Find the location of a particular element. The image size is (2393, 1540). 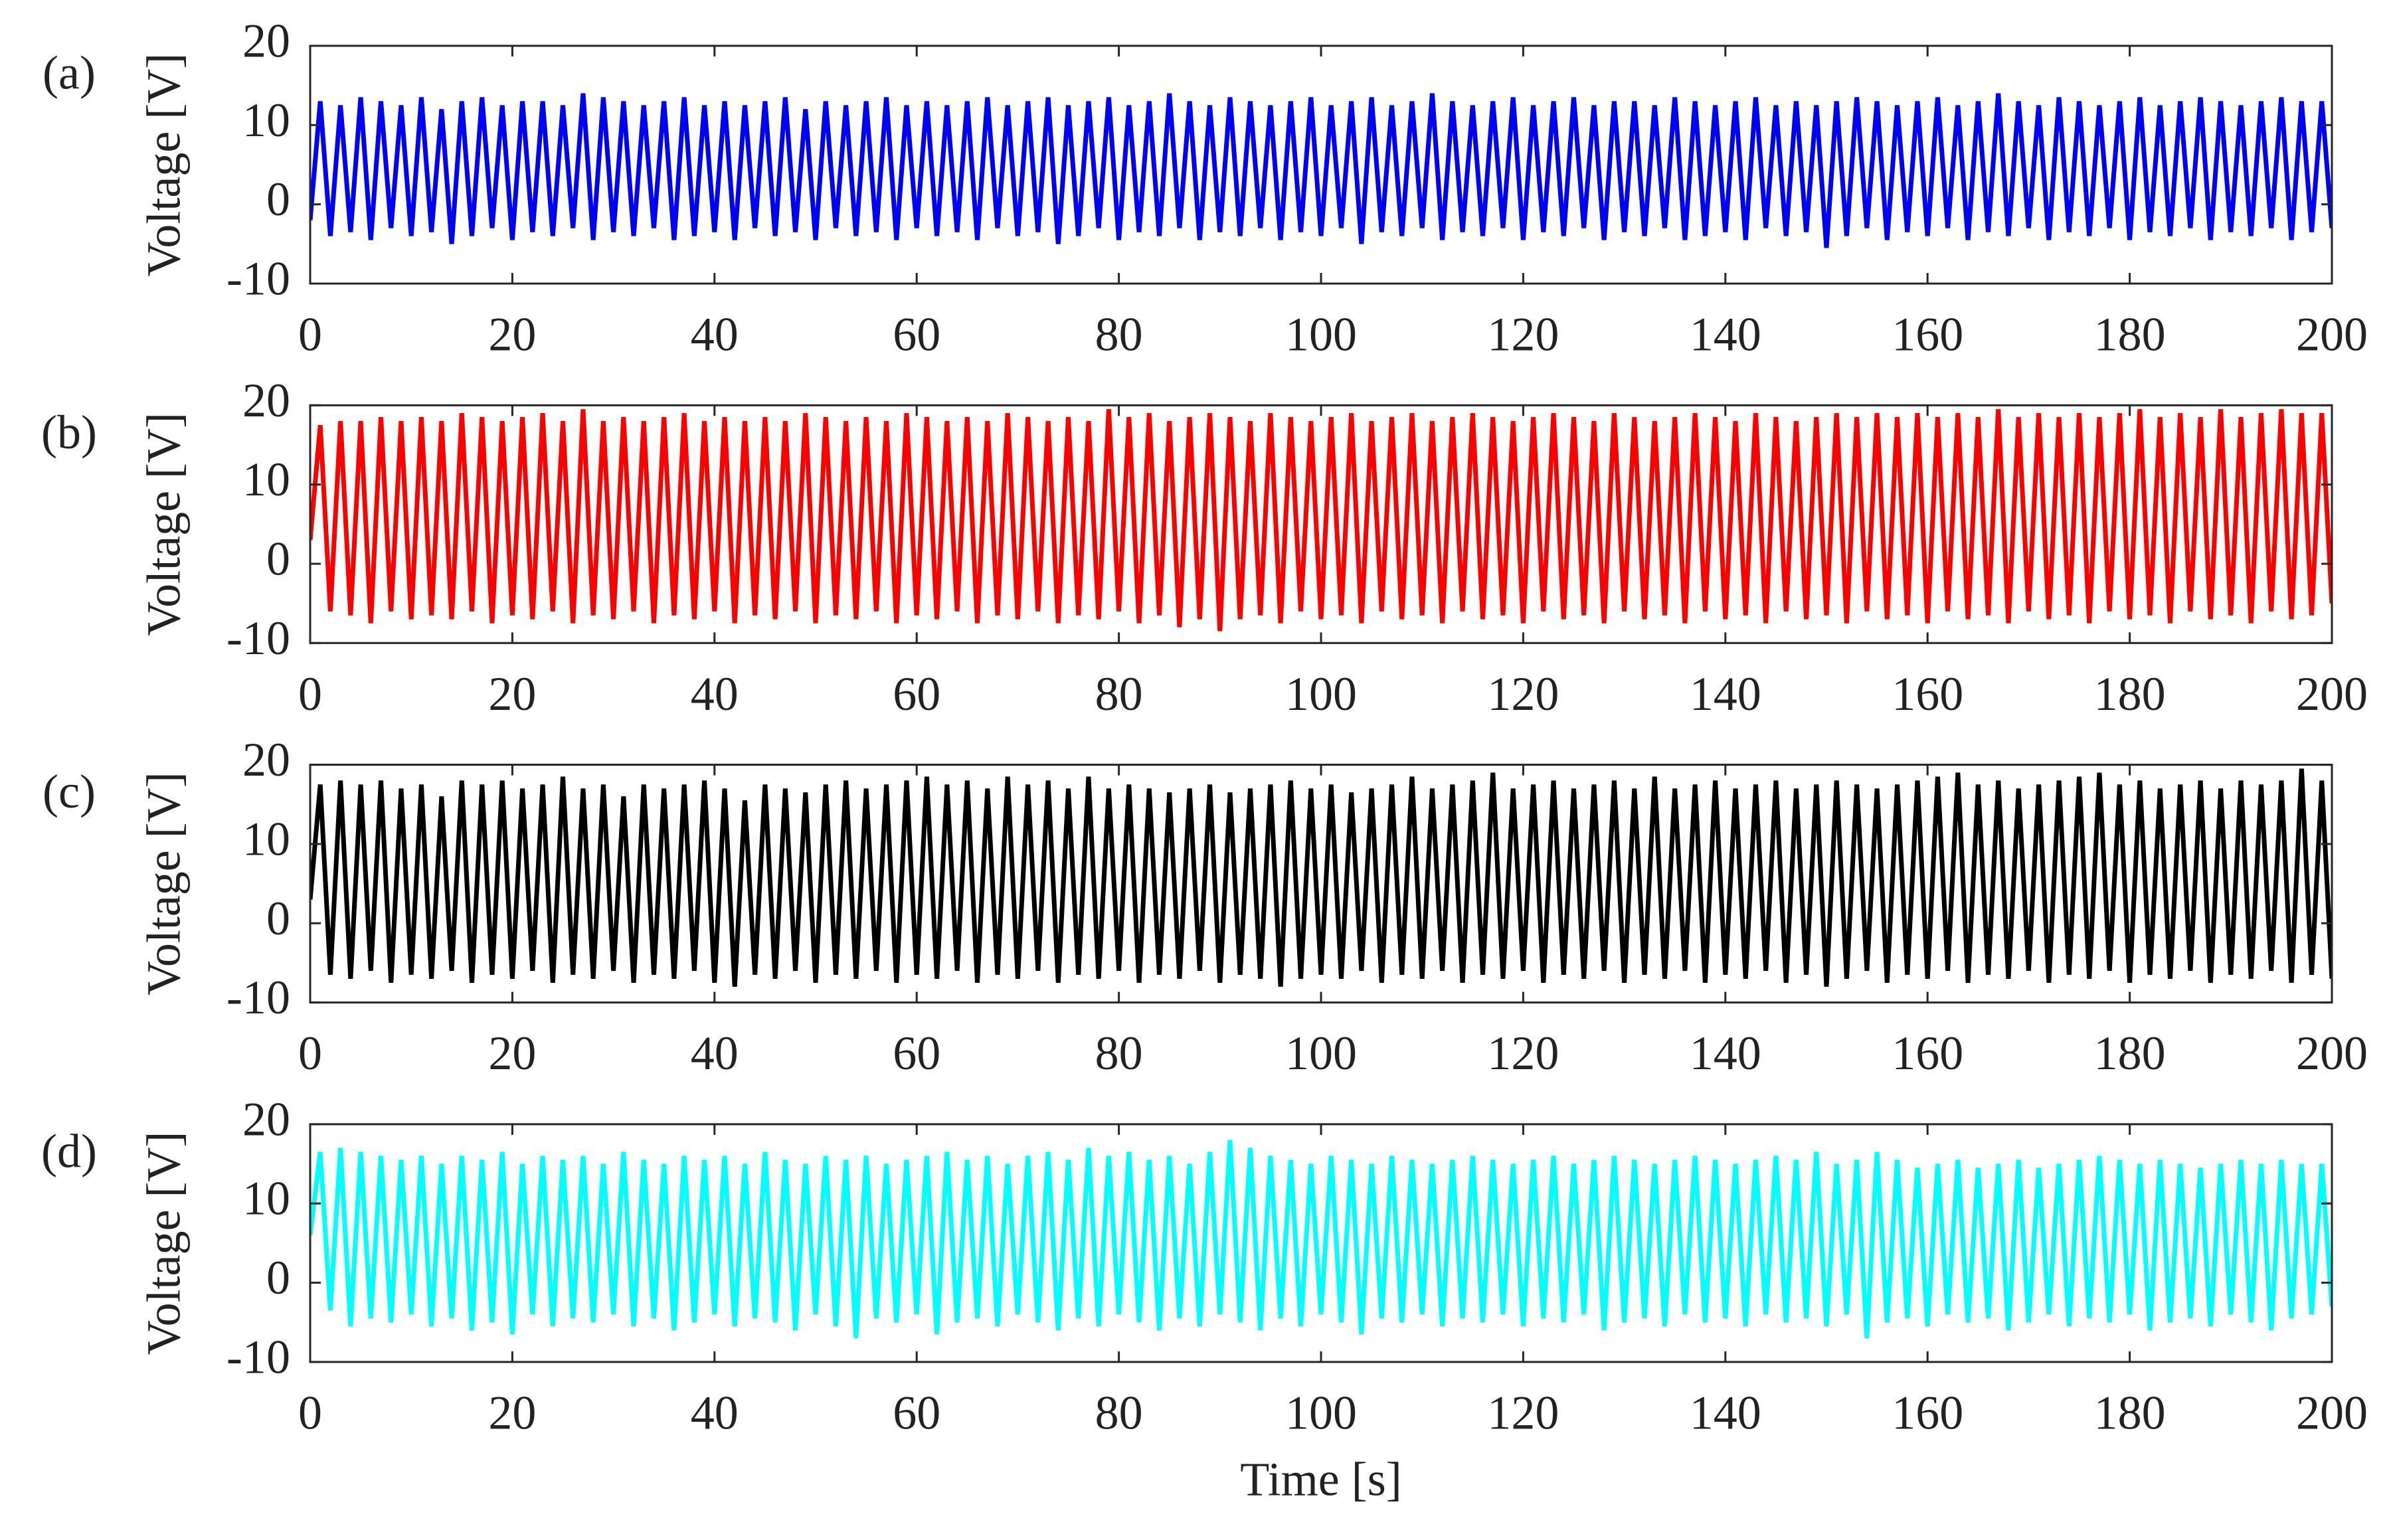

x-axis-label: Time [s] is located at coordinates (1320, 1478).